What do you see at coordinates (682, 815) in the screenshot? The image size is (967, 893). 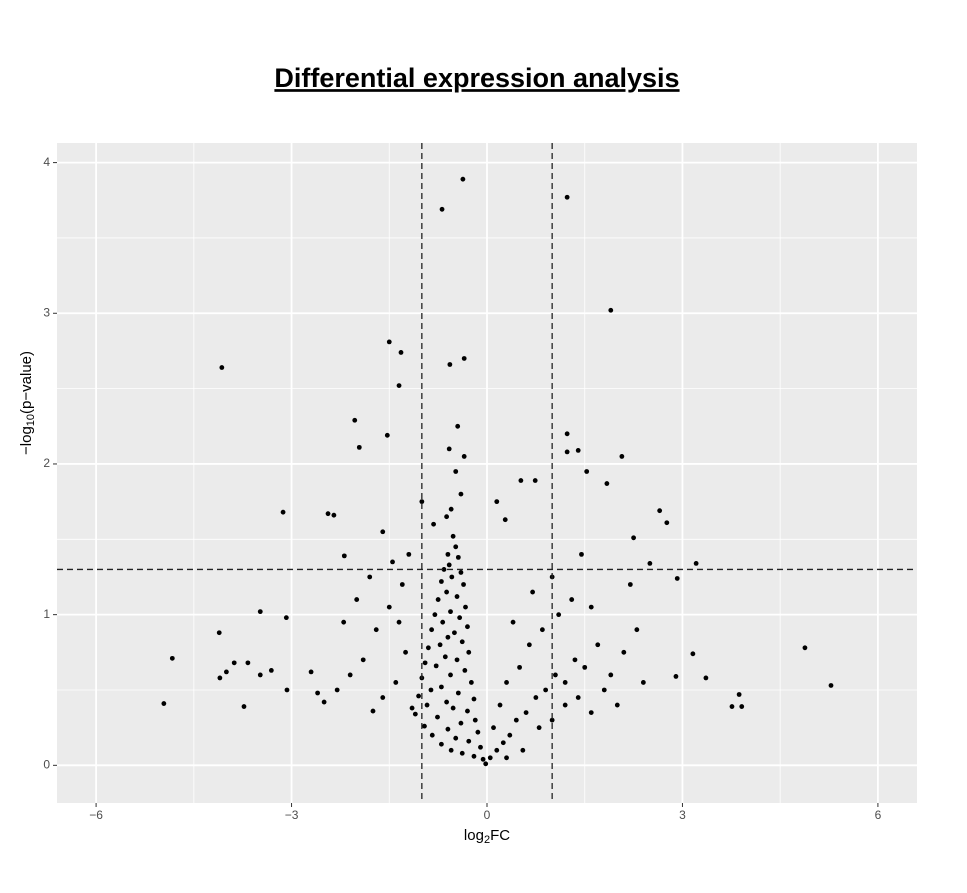 I see `x-tick-label: 3` at bounding box center [682, 815].